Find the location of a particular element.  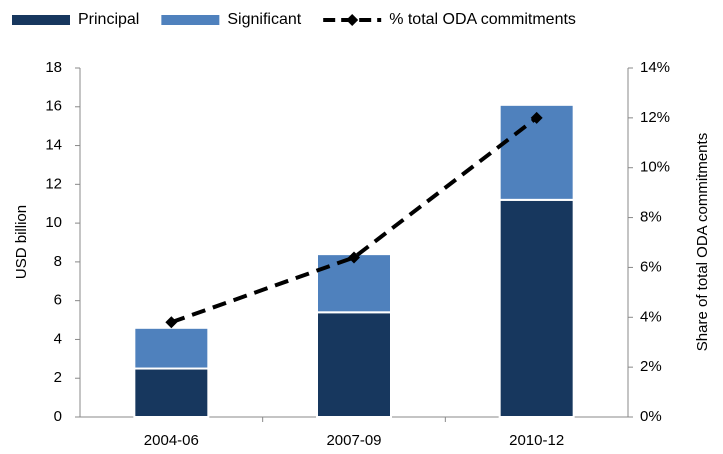

x-tick-label: 2010-12 is located at coordinates (536, 440).